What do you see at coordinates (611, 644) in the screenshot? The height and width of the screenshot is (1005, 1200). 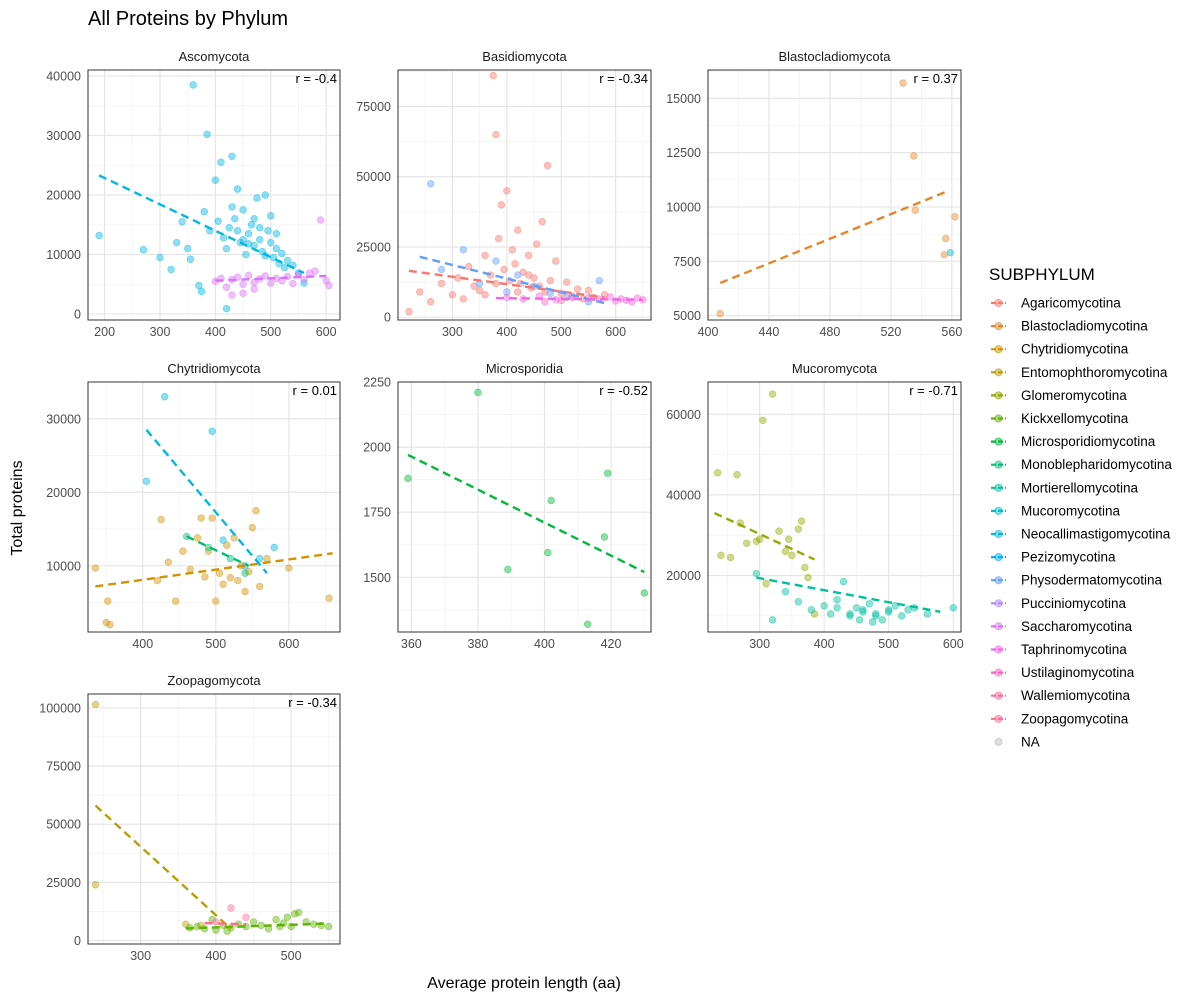 I see `x-tick-label: 420` at bounding box center [611, 644].